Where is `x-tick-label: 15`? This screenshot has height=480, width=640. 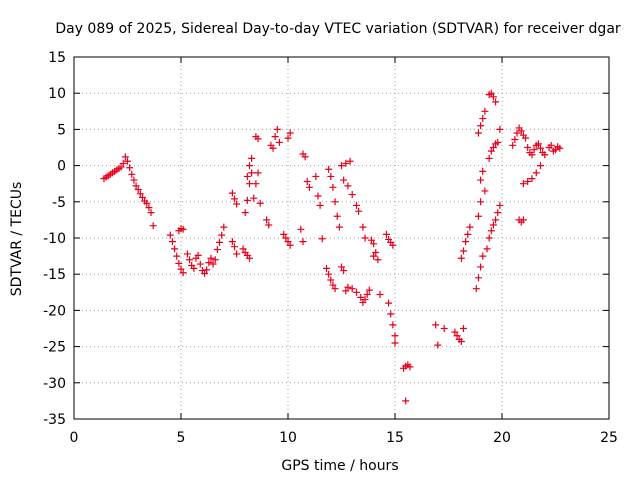
x-tick-label: 15 is located at coordinates (395, 438).